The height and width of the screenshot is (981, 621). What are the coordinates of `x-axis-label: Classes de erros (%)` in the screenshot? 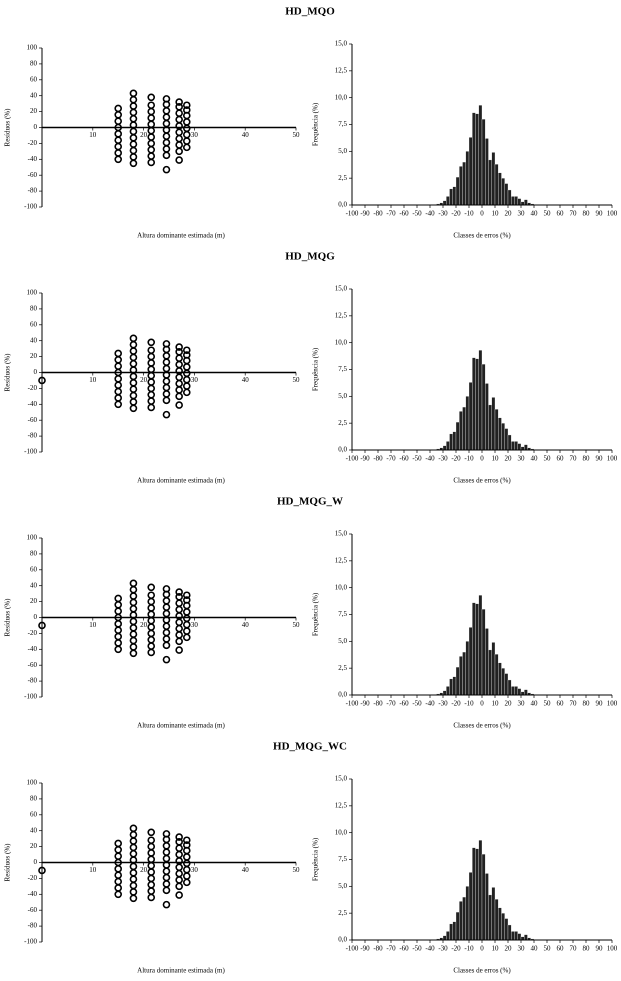 It's located at (482, 236).